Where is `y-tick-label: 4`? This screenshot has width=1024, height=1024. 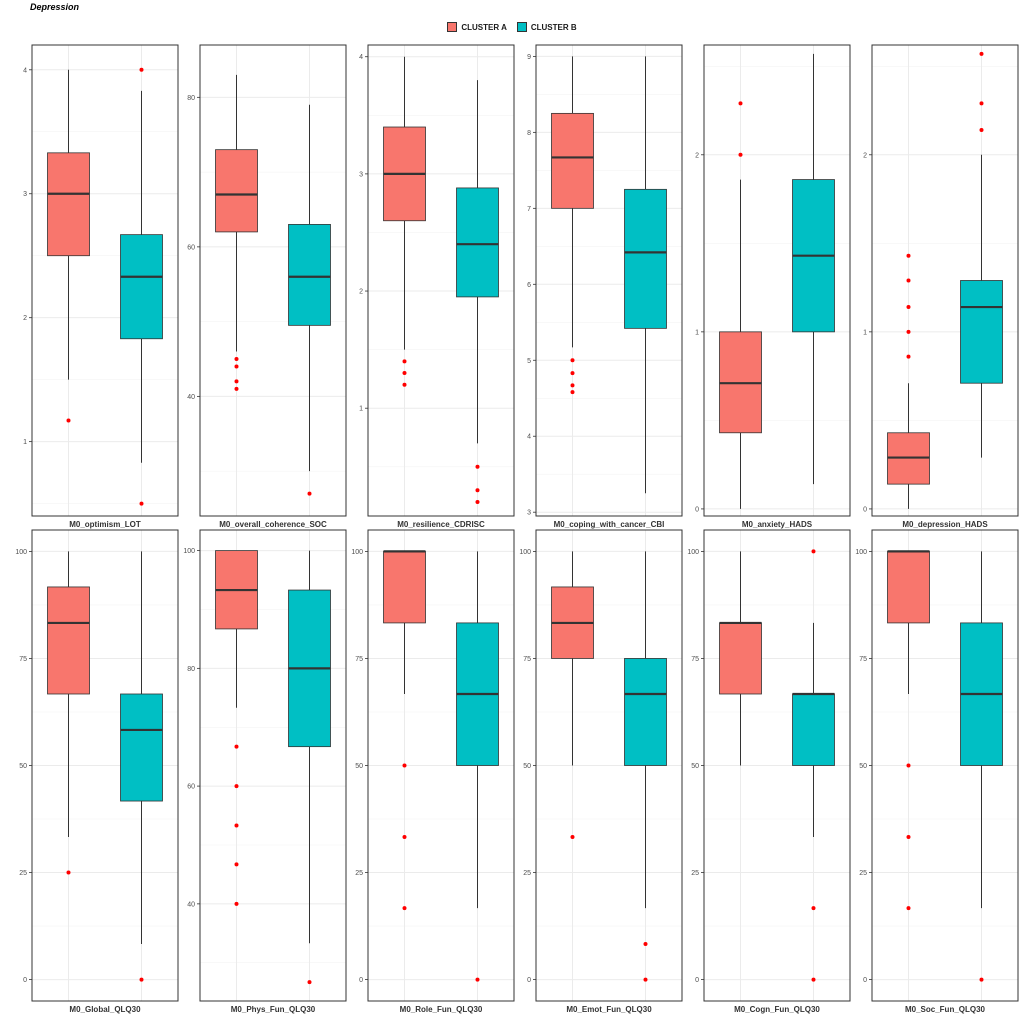
y-tick-label: 4 is located at coordinates (25, 70).